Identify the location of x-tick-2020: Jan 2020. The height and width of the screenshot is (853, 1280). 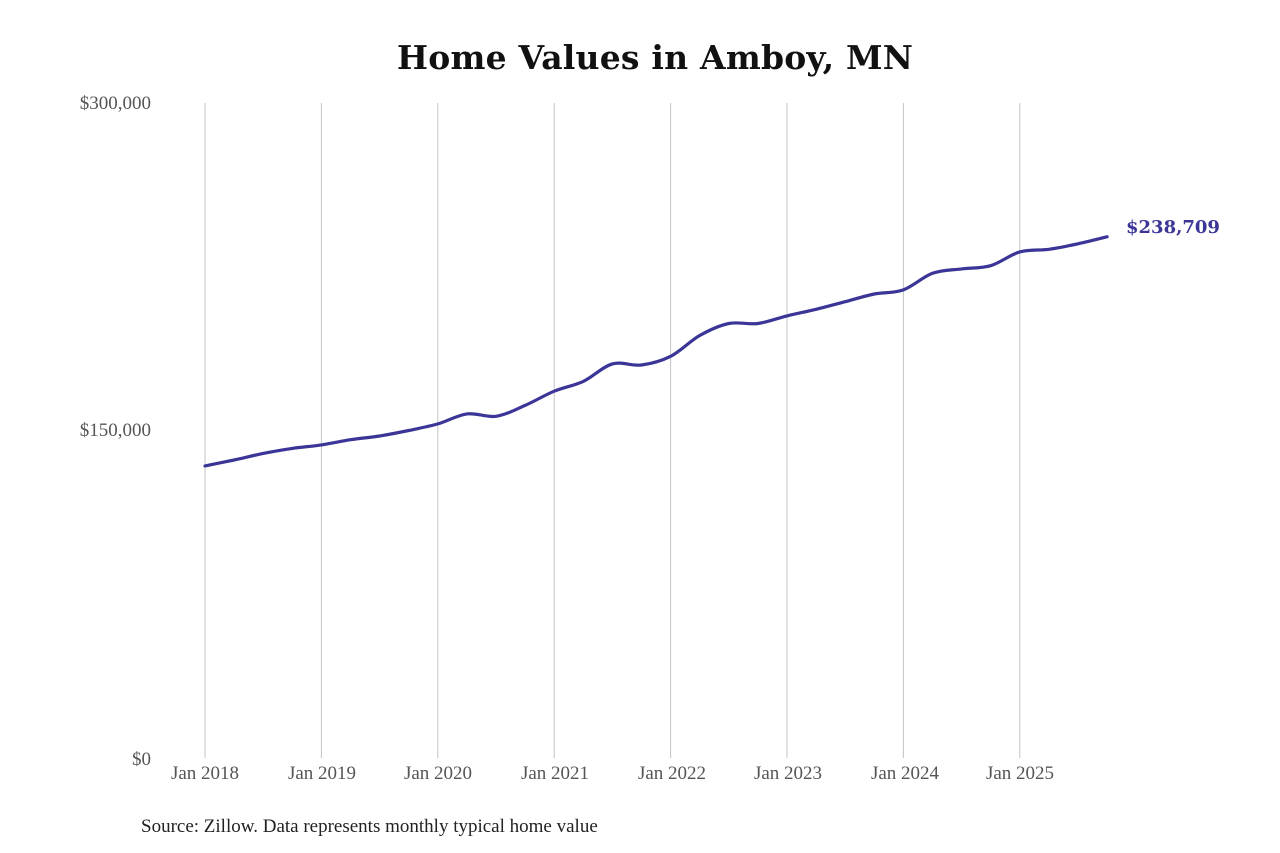
(438, 773).